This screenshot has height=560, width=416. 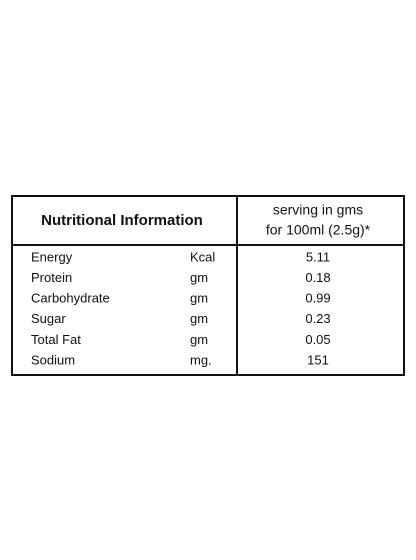 I want to click on nutrient-name: Total Fat, so click(x=56, y=339).